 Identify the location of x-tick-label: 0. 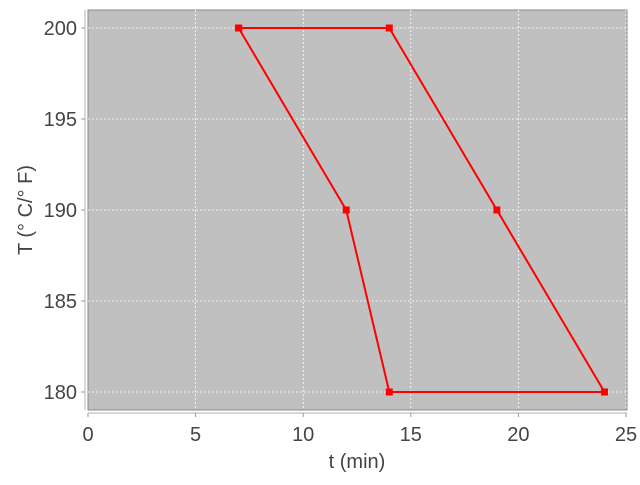
(87, 435).